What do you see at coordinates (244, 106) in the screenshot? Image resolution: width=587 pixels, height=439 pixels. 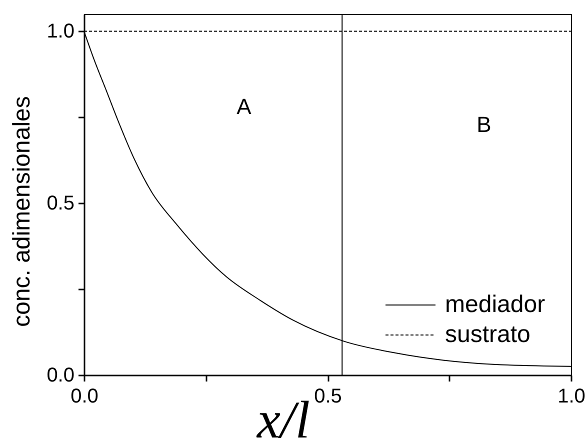 I see `annotation: A` at bounding box center [244, 106].